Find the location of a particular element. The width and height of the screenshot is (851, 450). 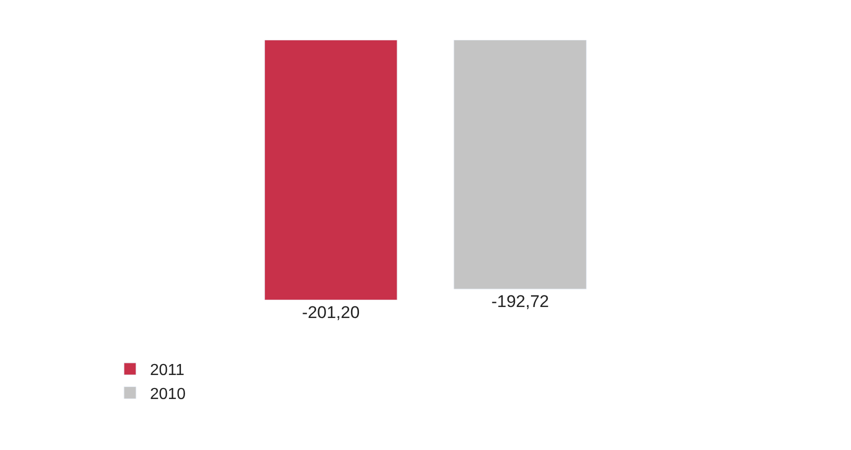

legend-label: 2010 is located at coordinates (168, 394).